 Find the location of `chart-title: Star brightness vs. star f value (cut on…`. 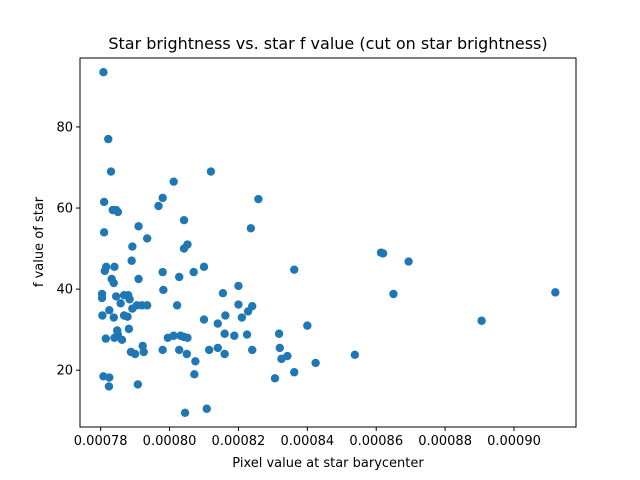

chart-title: Star brightness vs. star f value (cut on… is located at coordinates (327, 43).